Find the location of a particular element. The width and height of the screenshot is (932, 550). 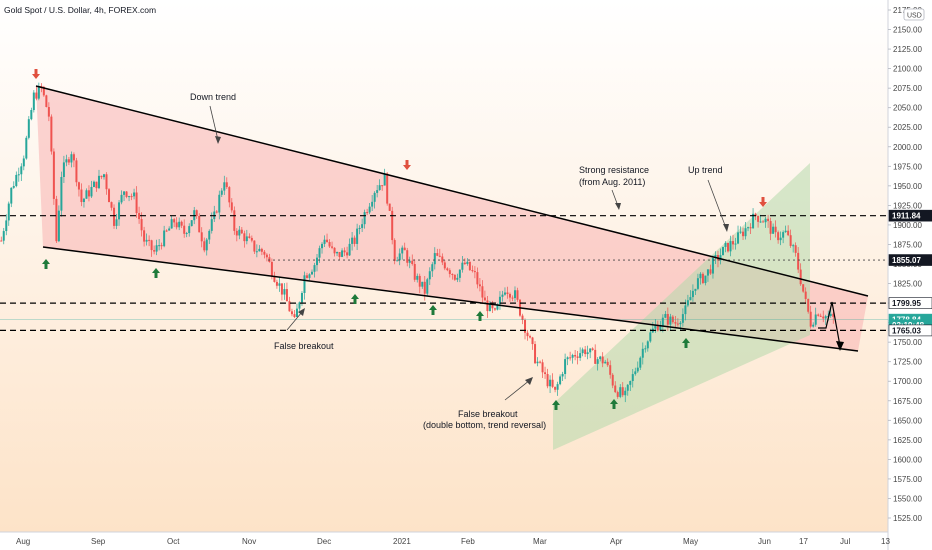

currency-selector: USD is located at coordinates (914, 14).